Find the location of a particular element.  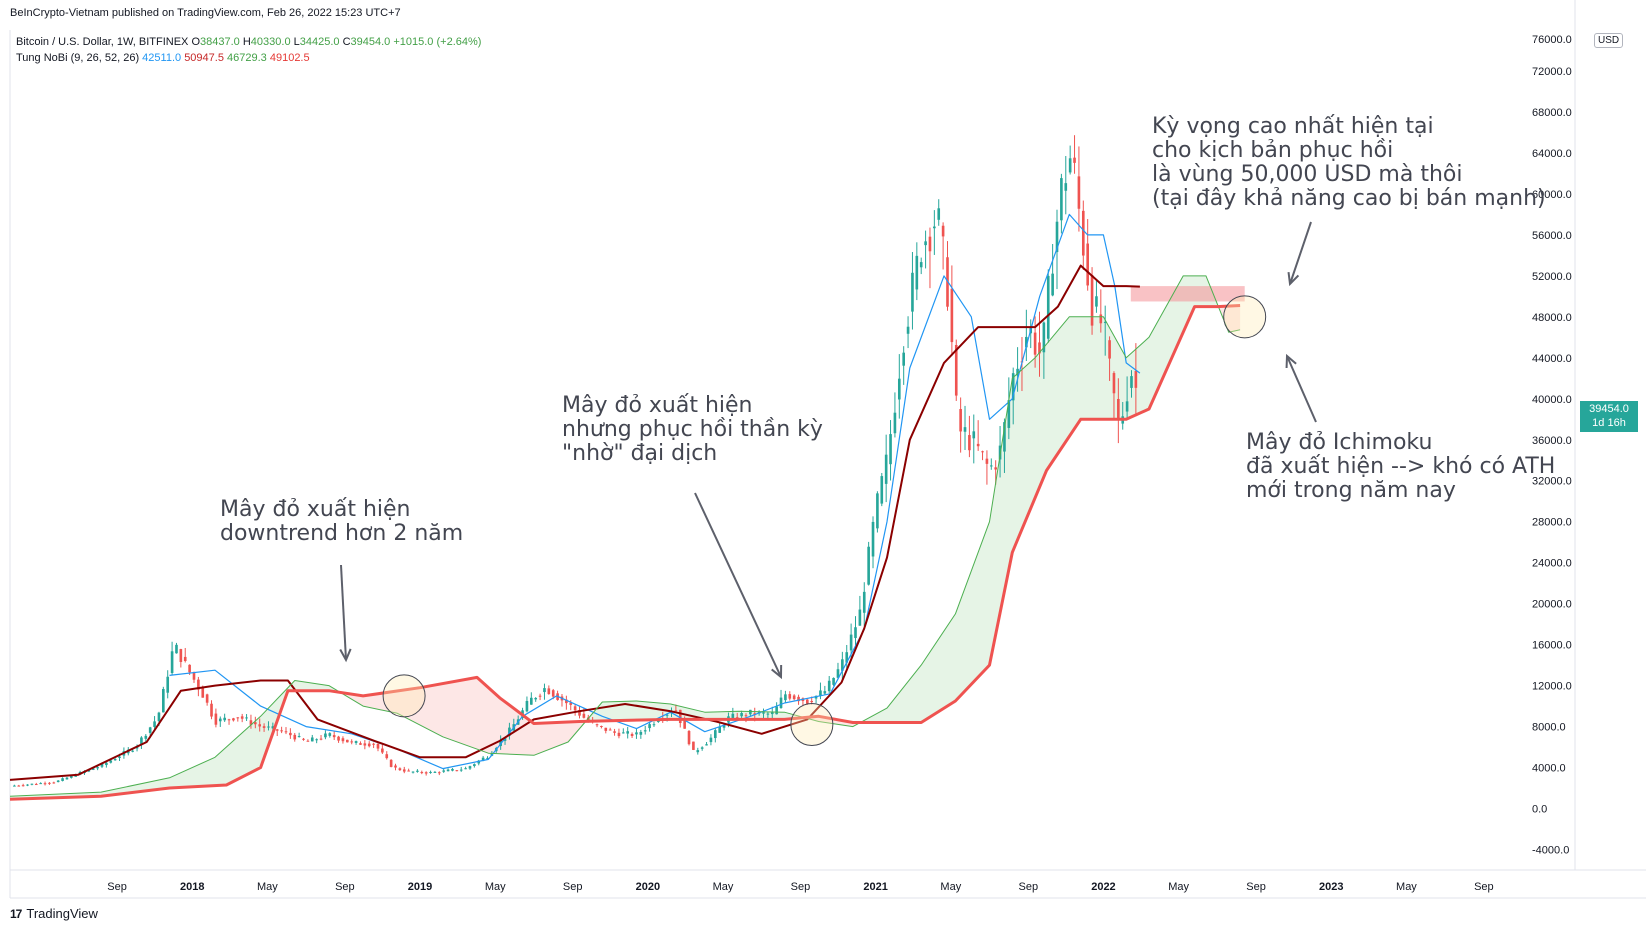

x-tick-label: 2023 is located at coordinates (1331, 887).